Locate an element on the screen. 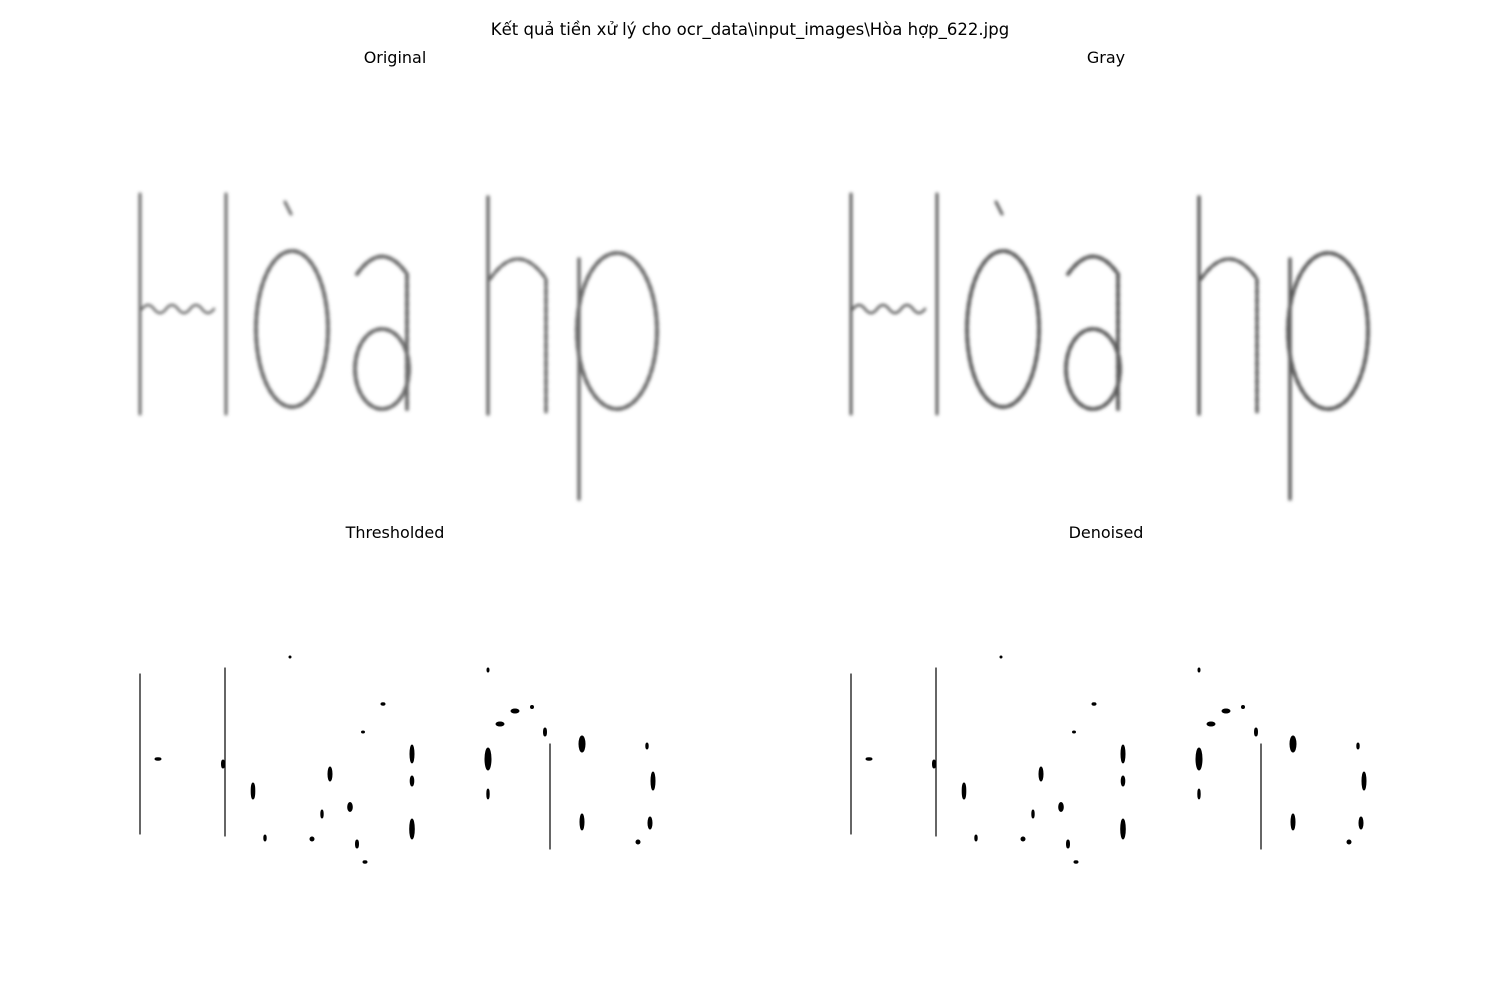 This screenshot has width=1500, height=1000. panel-title-gray: Gray is located at coordinates (1106, 58).